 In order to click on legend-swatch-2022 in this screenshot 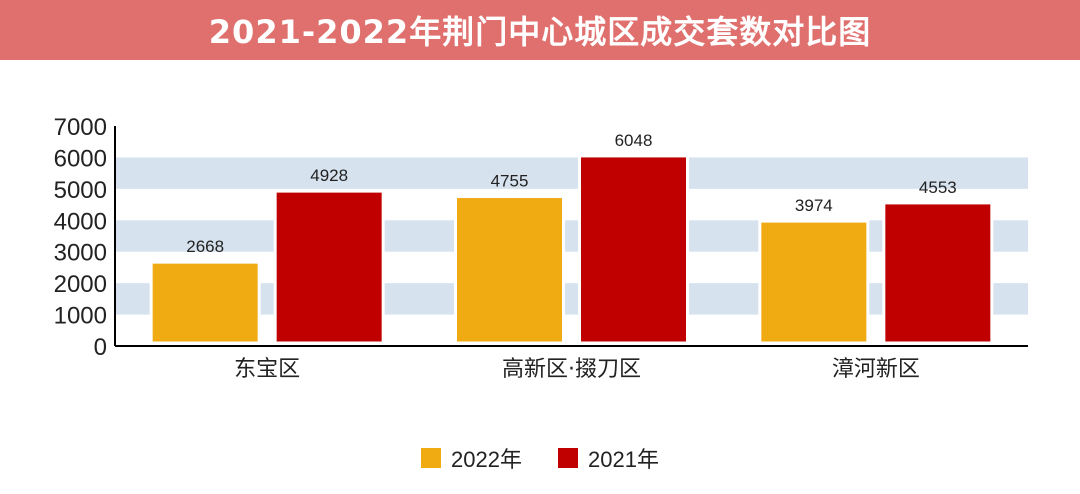, I will do `click(431, 458)`.